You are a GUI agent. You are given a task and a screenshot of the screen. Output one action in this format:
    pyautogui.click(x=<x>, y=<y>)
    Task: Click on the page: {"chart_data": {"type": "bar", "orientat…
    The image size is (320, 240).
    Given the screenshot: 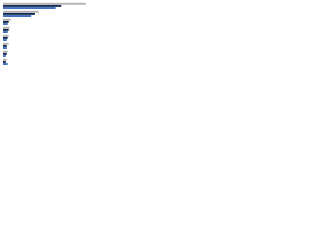 What is the action you would take?
    pyautogui.click(x=50, y=35)
    